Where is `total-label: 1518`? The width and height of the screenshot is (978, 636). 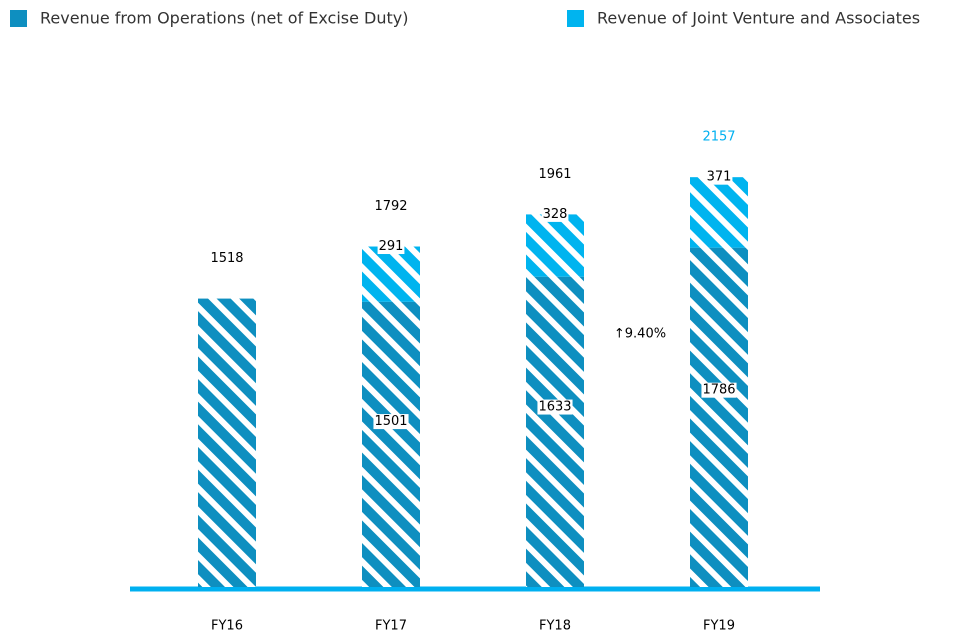
total-label: 1518 is located at coordinates (226, 258).